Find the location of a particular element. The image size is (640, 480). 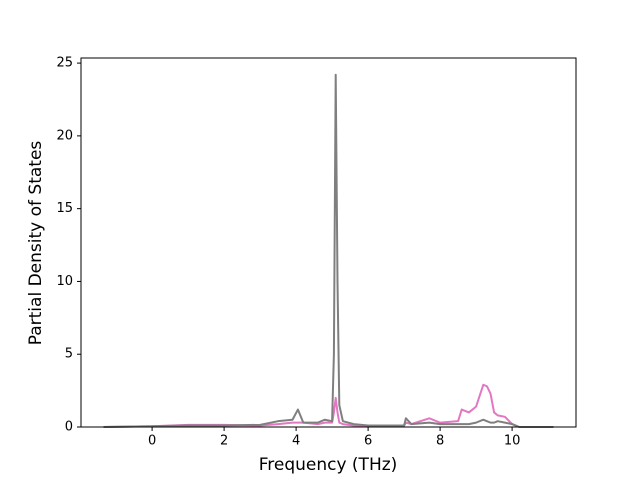

y-axis-label: Partial Density of States is located at coordinates (36, 243).